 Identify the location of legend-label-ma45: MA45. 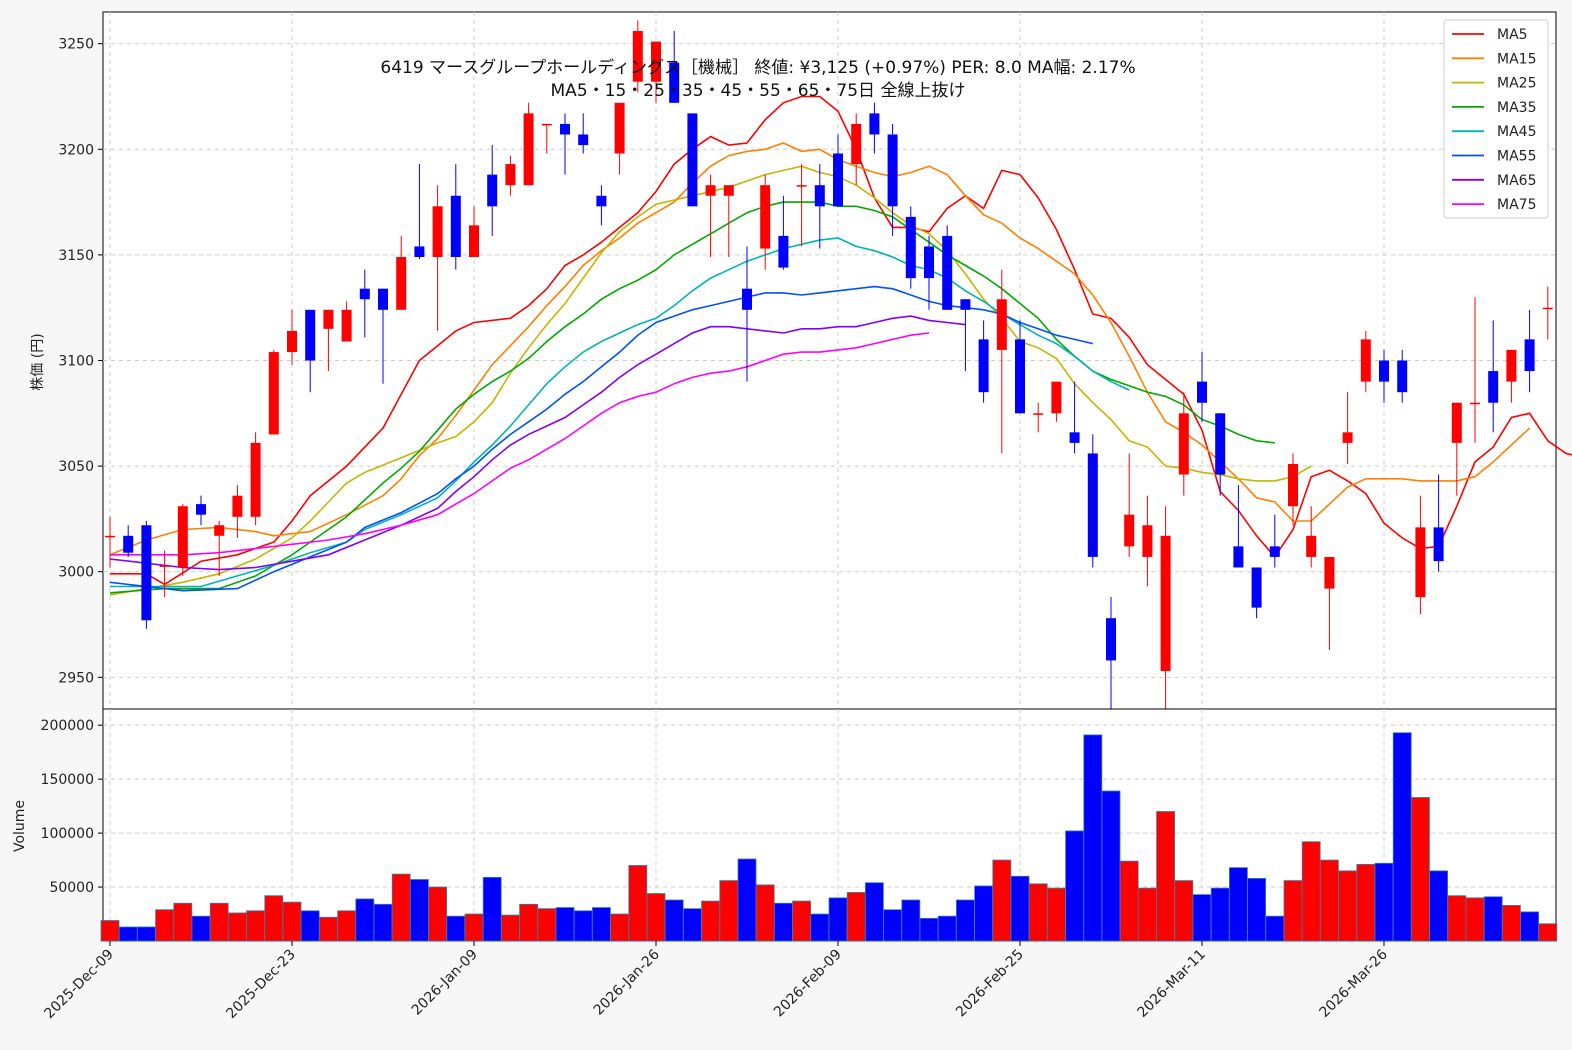
(1516, 132).